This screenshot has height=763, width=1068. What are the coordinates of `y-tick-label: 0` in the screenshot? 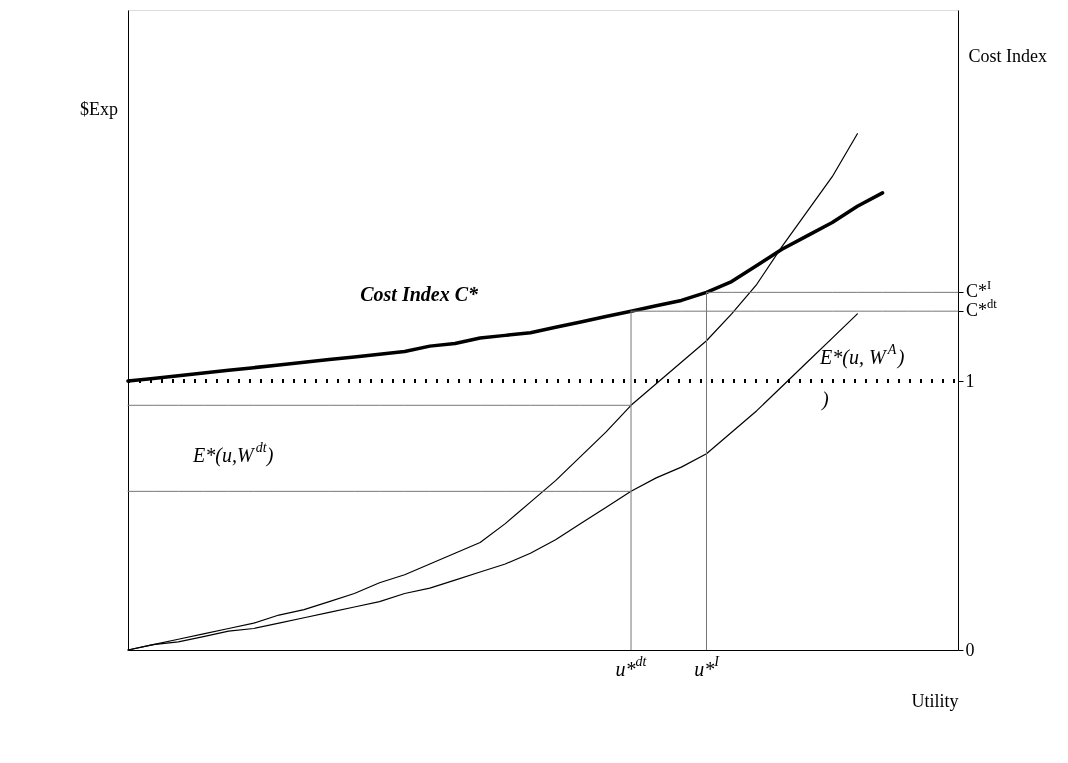 It's located at (970, 649).